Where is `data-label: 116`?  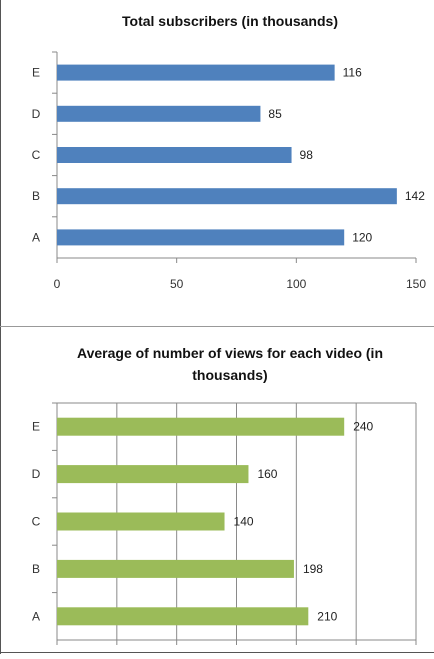
data-label: 116 is located at coordinates (352, 73).